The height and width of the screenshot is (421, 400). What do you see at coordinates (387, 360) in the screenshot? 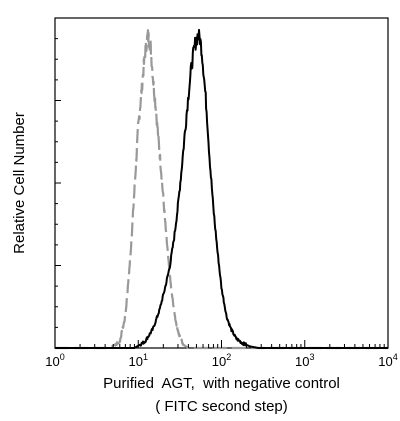
I see `x-tick-label: 10⁴` at bounding box center [387, 360].